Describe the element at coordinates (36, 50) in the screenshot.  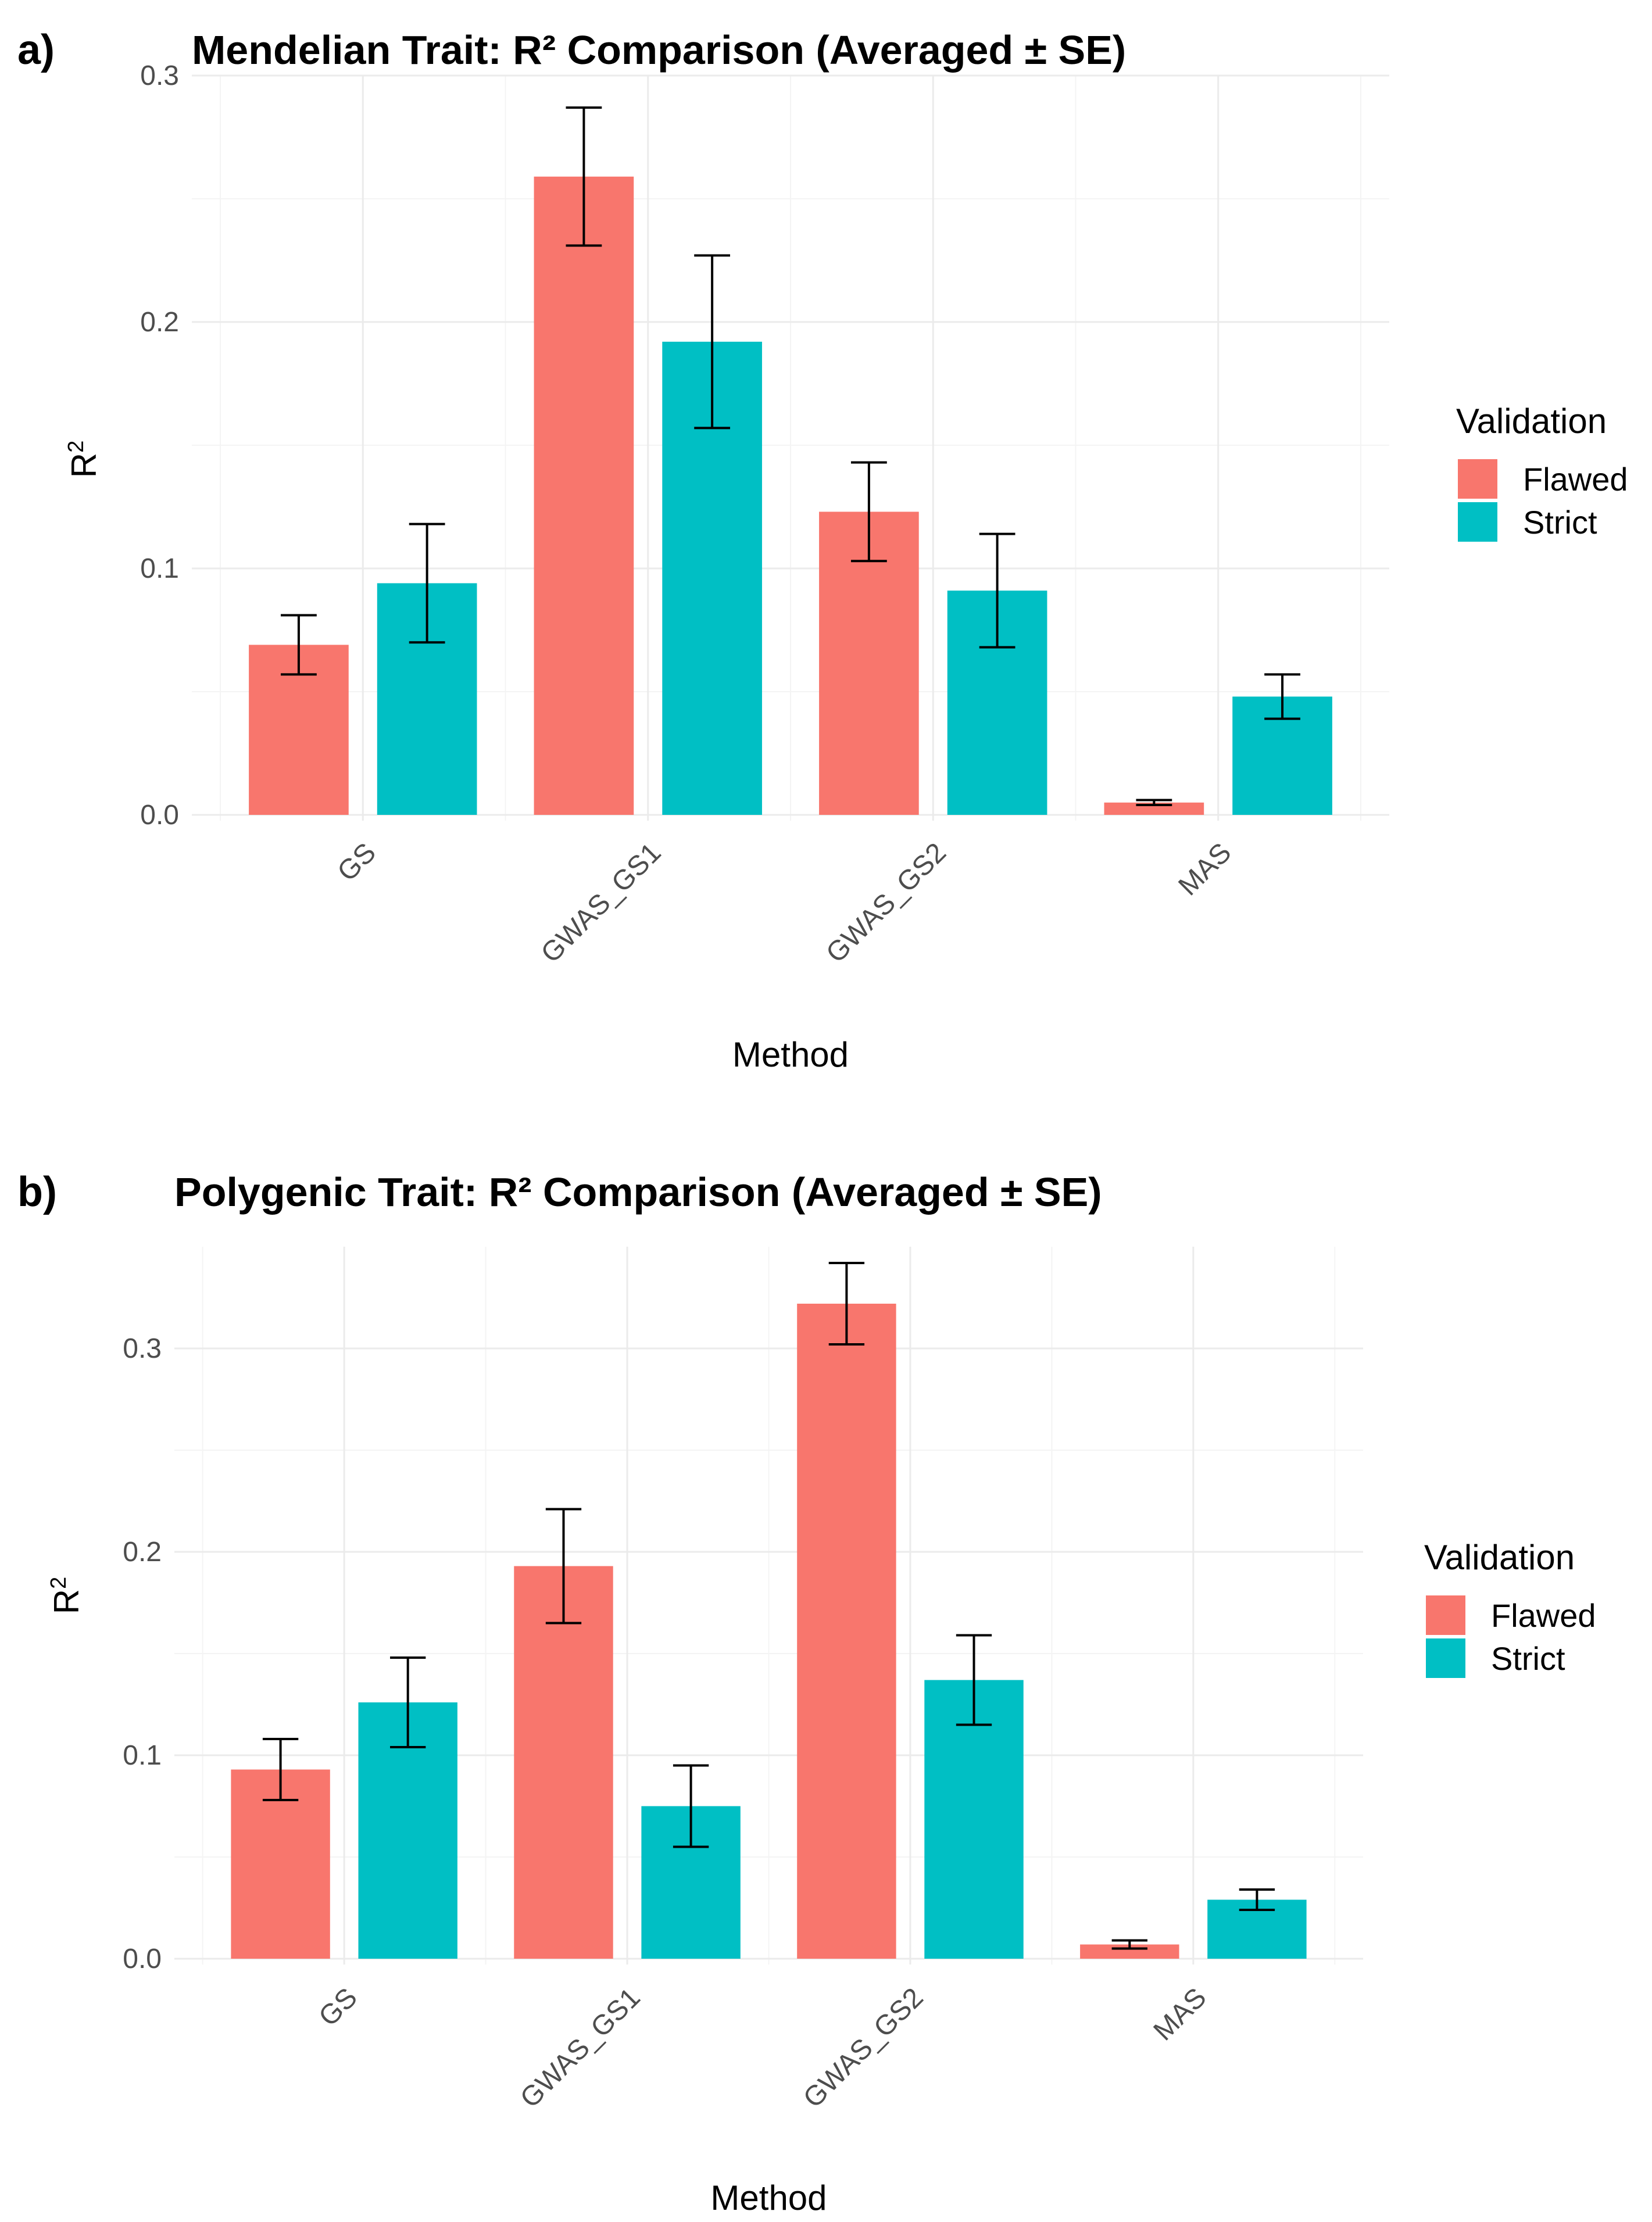
I see `panel-letter: a)` at that location.